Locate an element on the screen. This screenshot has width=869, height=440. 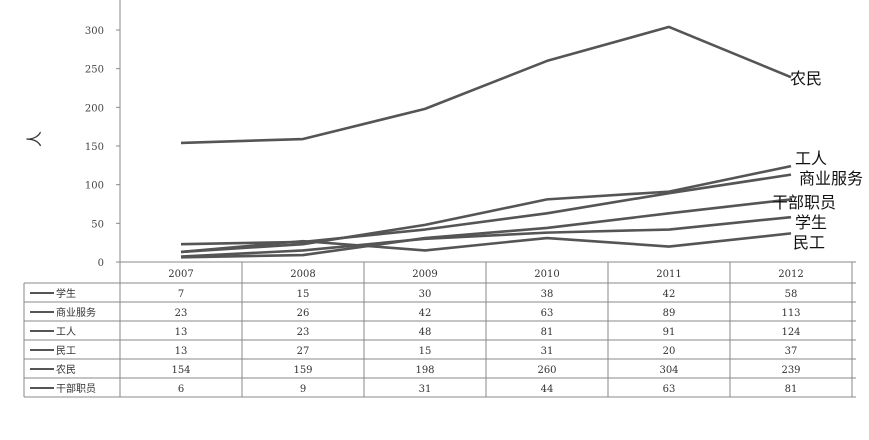
x-category-label: 2007 is located at coordinates (180, 274).